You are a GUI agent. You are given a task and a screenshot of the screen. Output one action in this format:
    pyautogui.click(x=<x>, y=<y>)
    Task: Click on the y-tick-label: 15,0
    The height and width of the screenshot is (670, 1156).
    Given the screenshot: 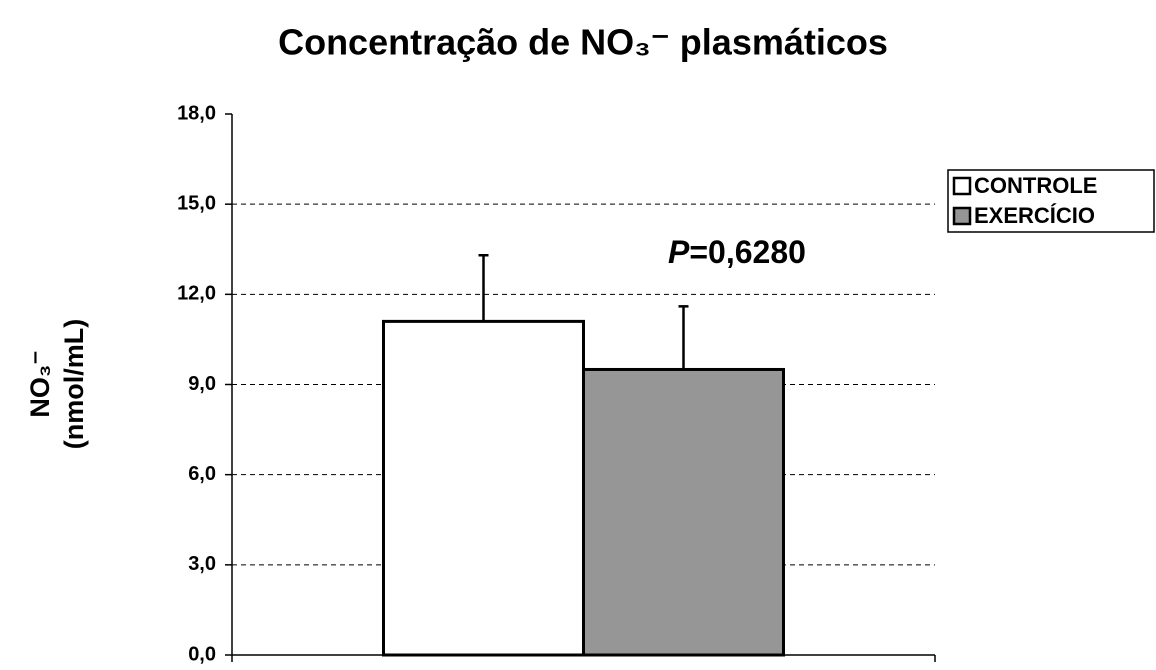 What is the action you would take?
    pyautogui.click(x=196, y=203)
    